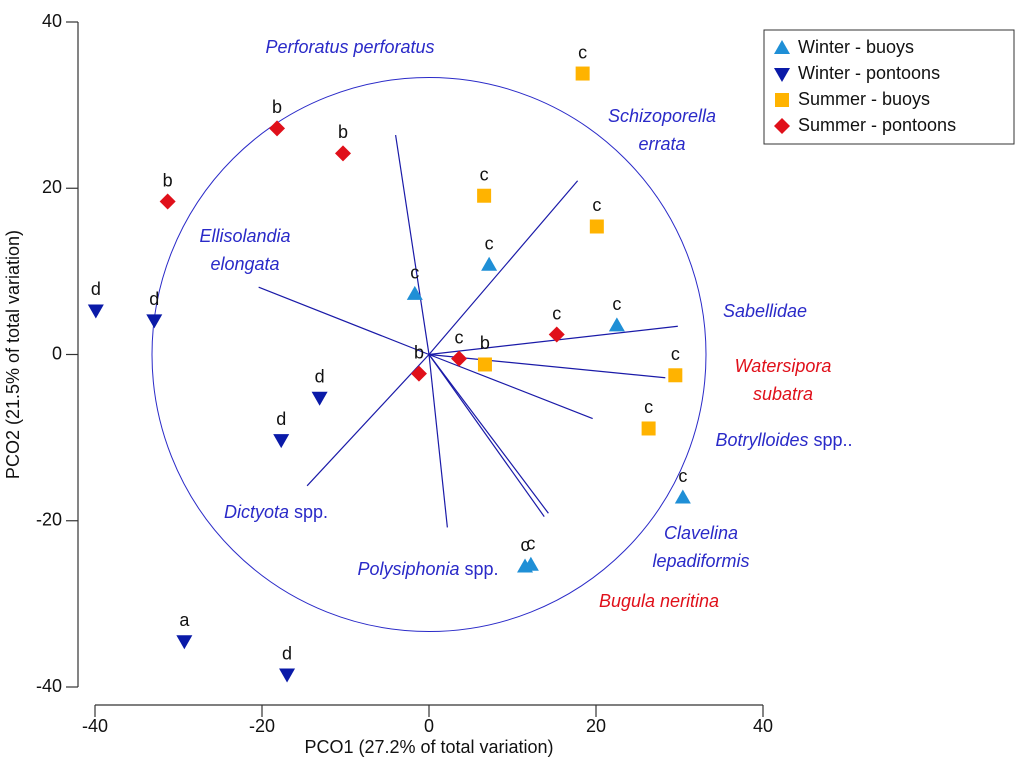 The height and width of the screenshot is (763, 1017). Describe the element at coordinates (184, 620) in the screenshot. I see `point-label: a` at that location.